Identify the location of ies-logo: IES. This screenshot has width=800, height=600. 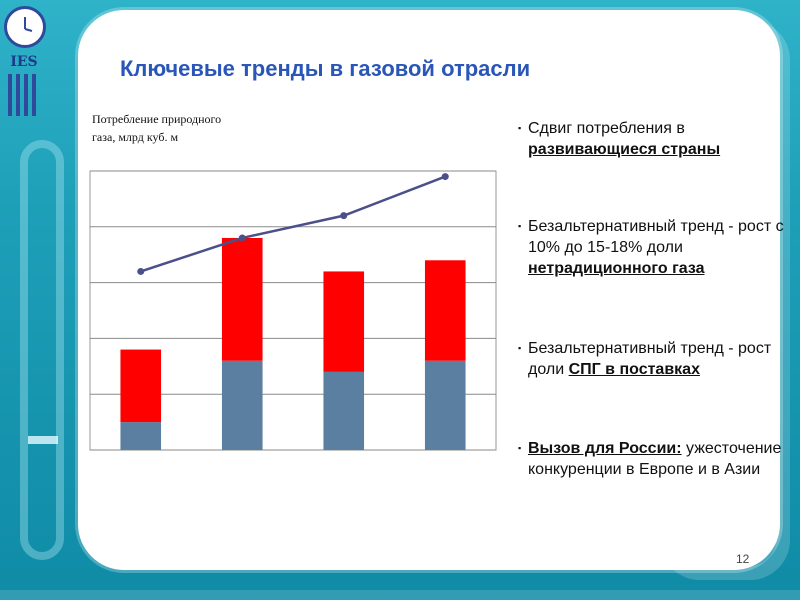
(25, 61).